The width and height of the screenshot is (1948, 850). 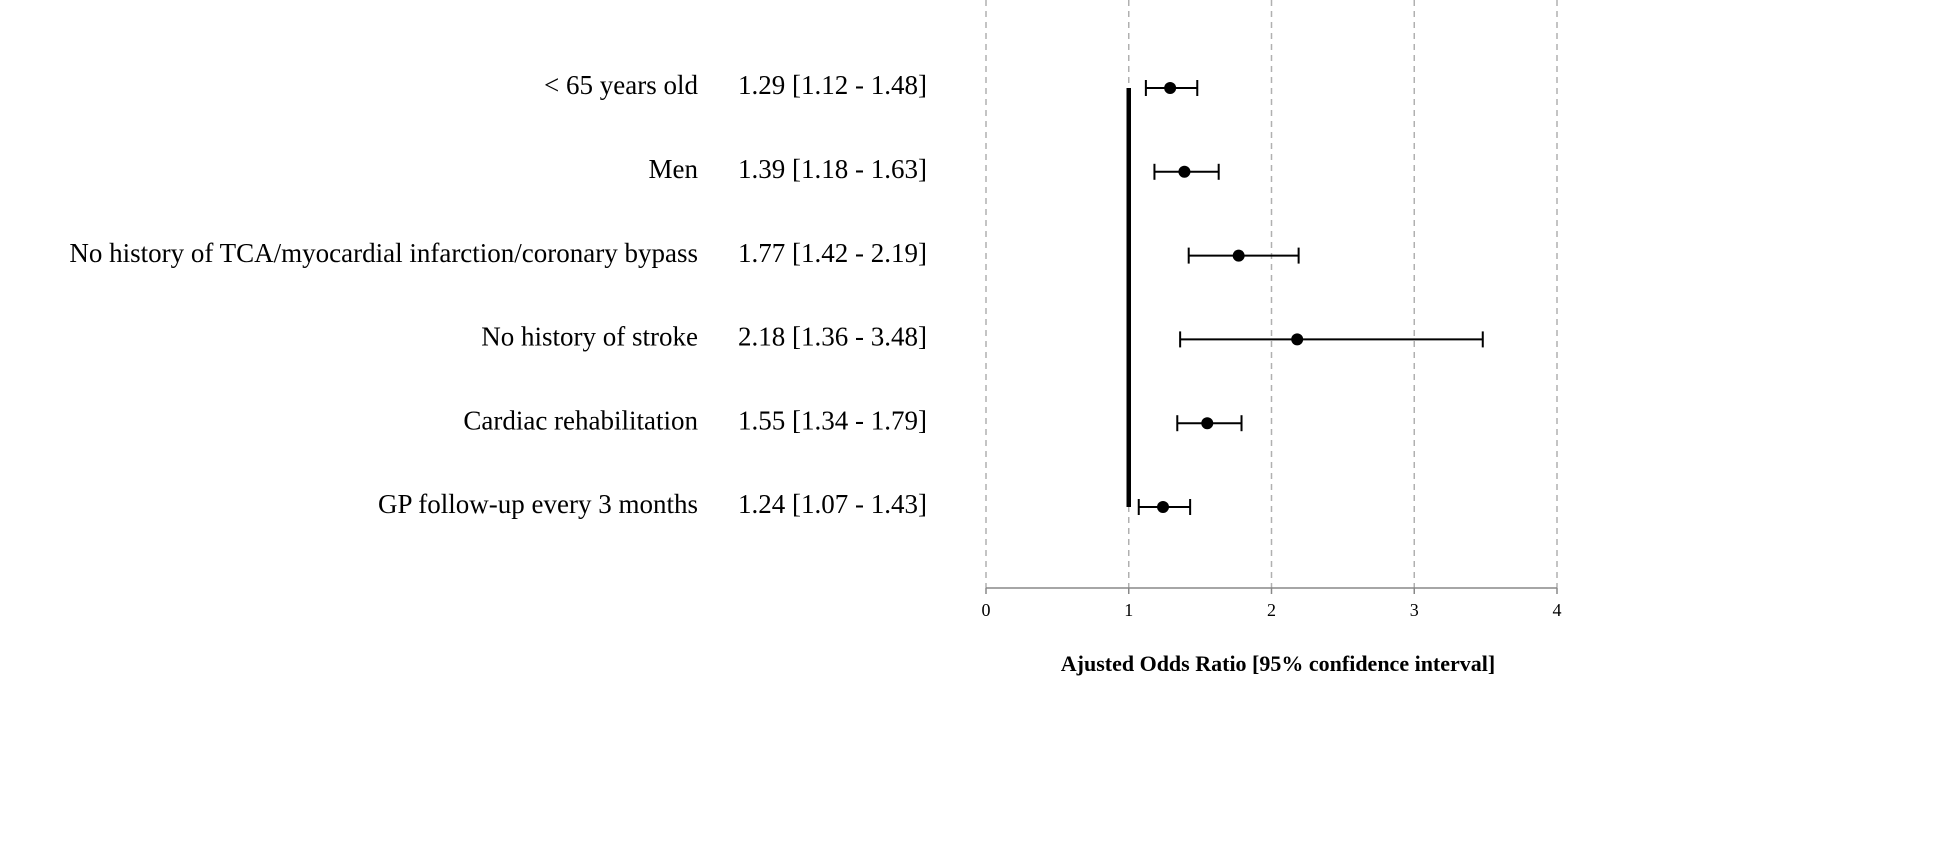 What do you see at coordinates (674, 169) in the screenshot?
I see `row-label: Men` at bounding box center [674, 169].